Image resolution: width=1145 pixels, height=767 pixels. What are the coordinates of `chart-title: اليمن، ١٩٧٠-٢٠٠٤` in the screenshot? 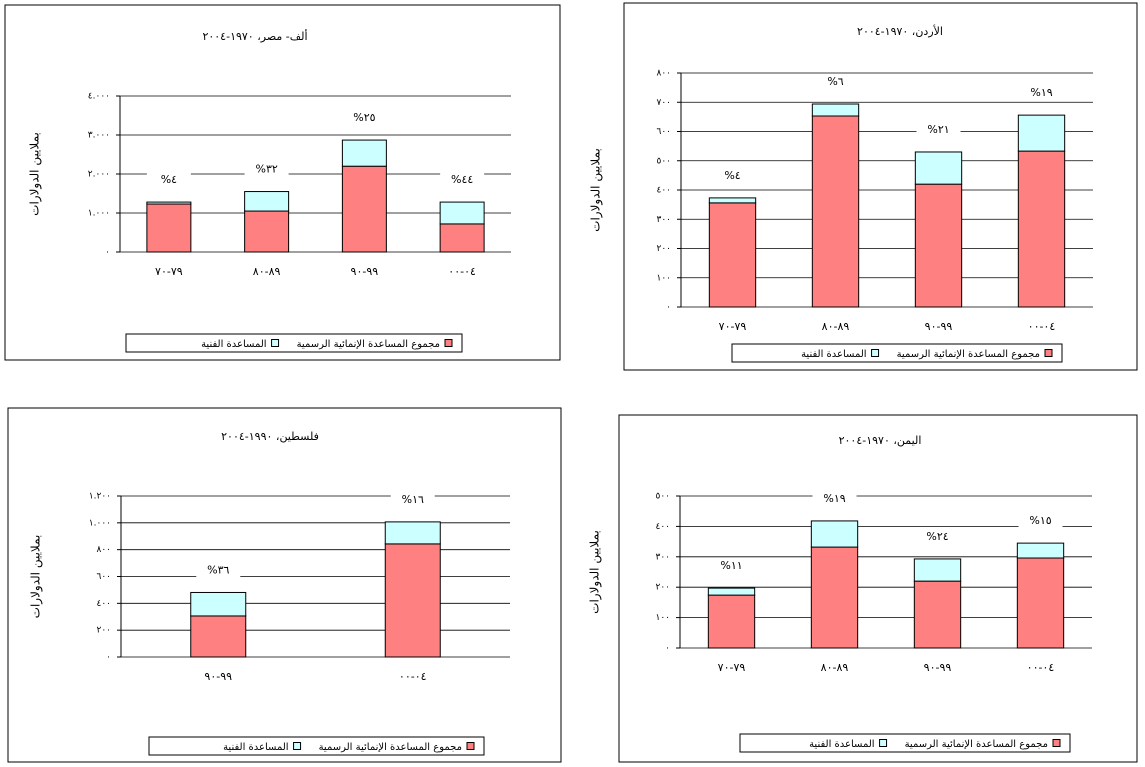 It's located at (880, 440).